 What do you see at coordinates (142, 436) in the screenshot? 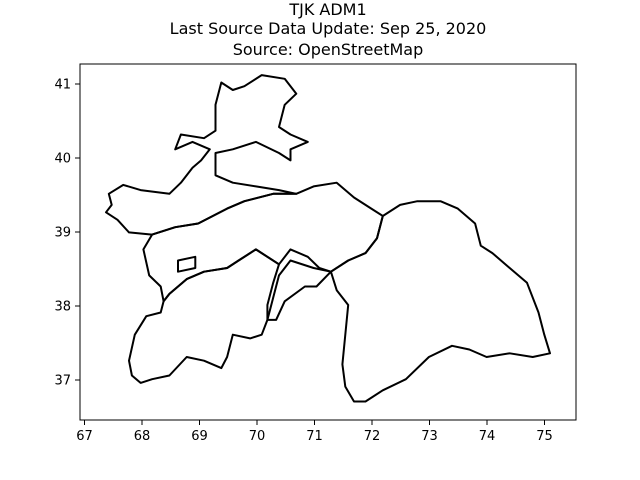
I see `x-tick-label: 68` at bounding box center [142, 436].